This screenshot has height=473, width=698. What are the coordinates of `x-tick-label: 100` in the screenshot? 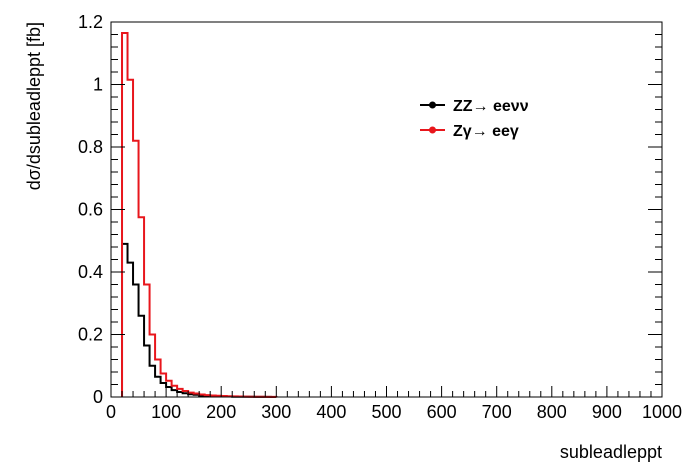 It's located at (166, 412).